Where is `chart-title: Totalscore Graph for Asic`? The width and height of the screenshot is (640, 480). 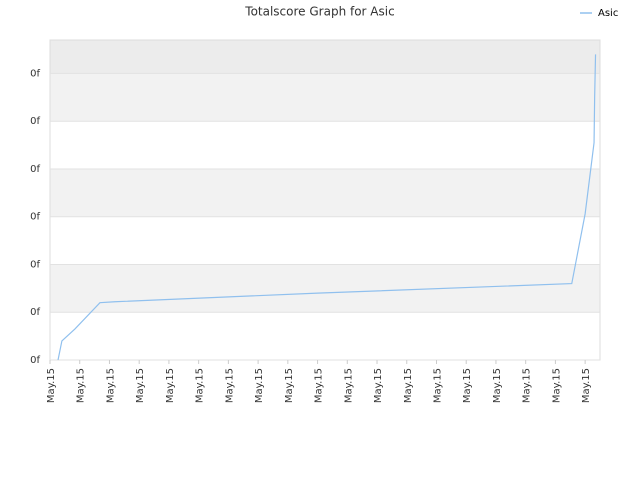
chart-title: Totalscore Graph for Asic is located at coordinates (319, 12).